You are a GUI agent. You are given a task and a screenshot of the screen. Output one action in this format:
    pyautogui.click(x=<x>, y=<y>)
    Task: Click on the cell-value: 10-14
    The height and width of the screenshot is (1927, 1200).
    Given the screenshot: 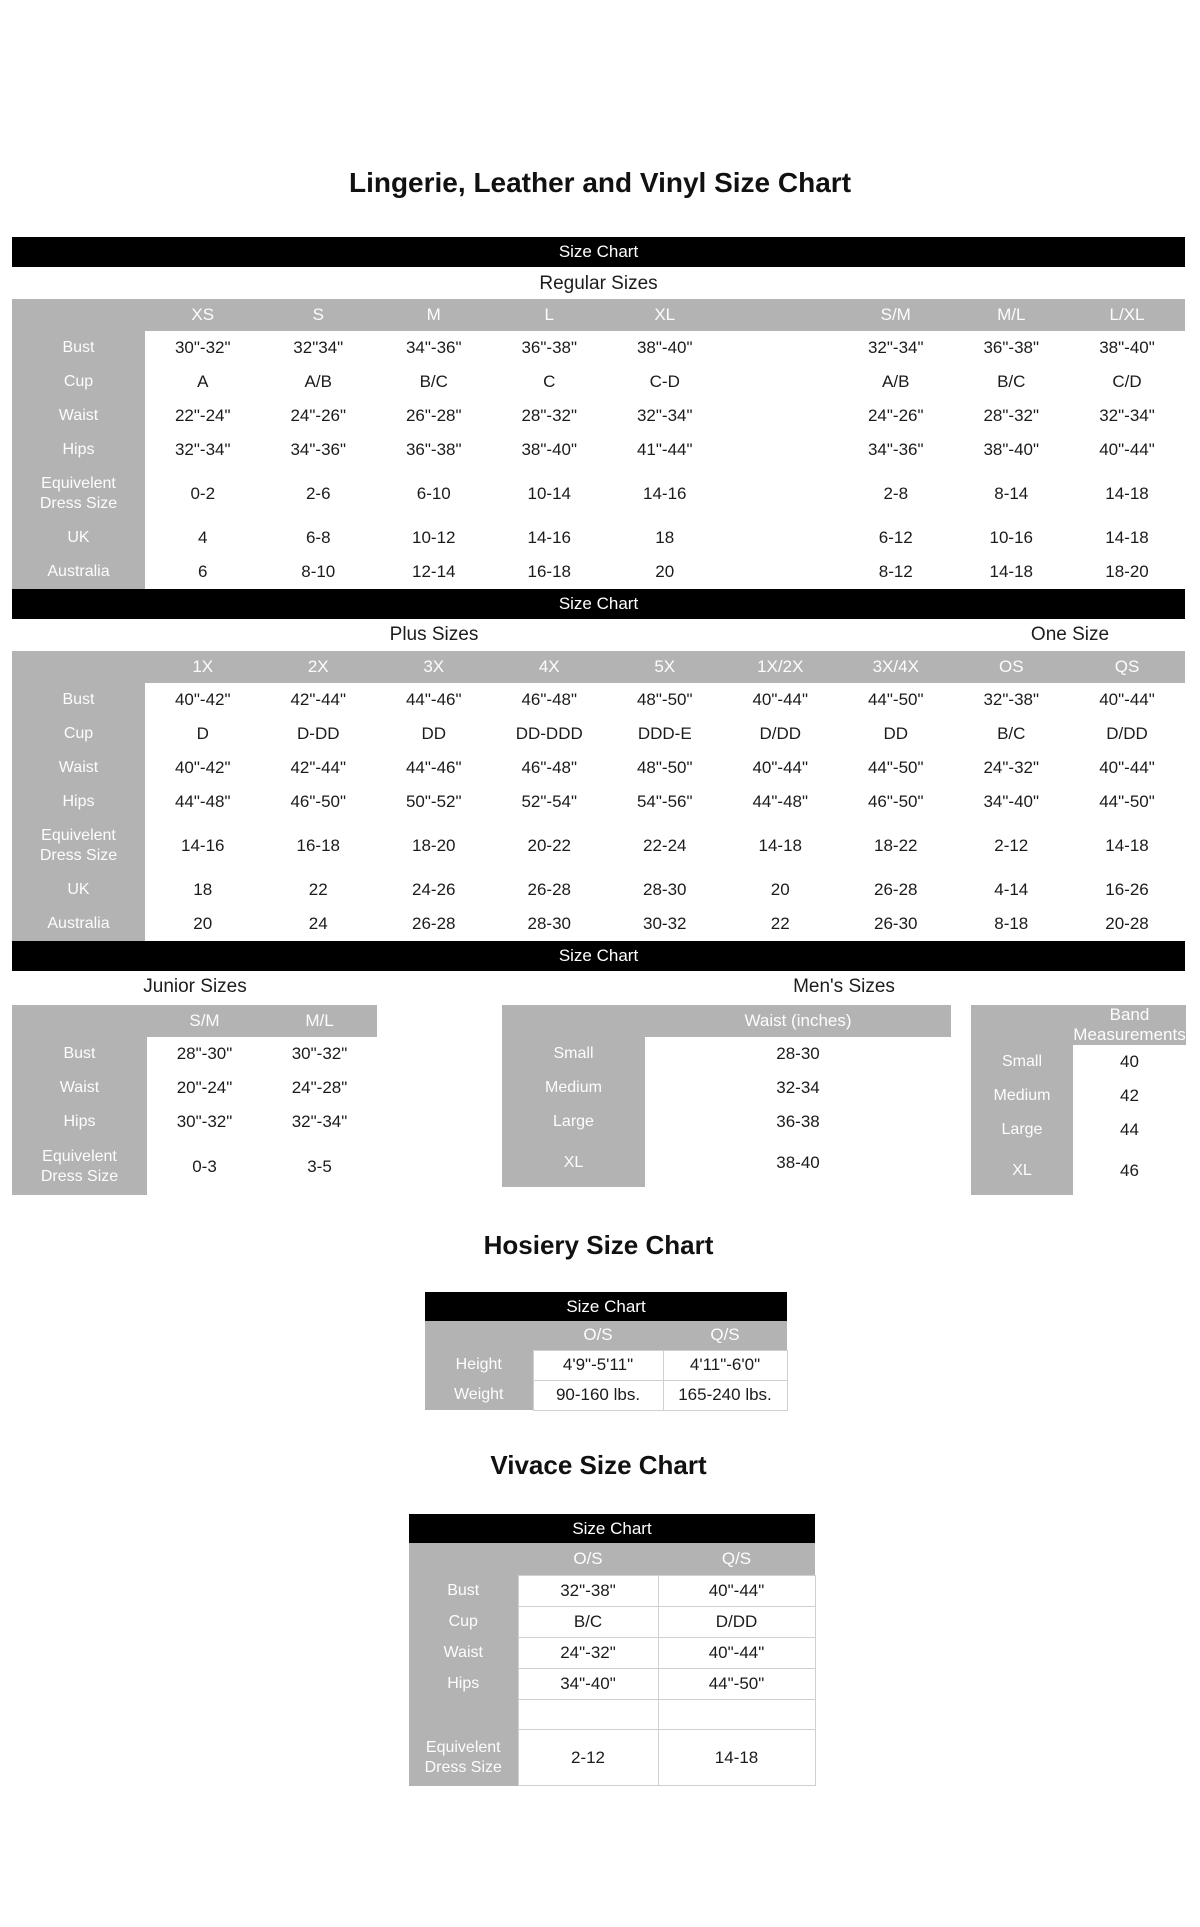 What is the action you would take?
    pyautogui.click(x=549, y=493)
    